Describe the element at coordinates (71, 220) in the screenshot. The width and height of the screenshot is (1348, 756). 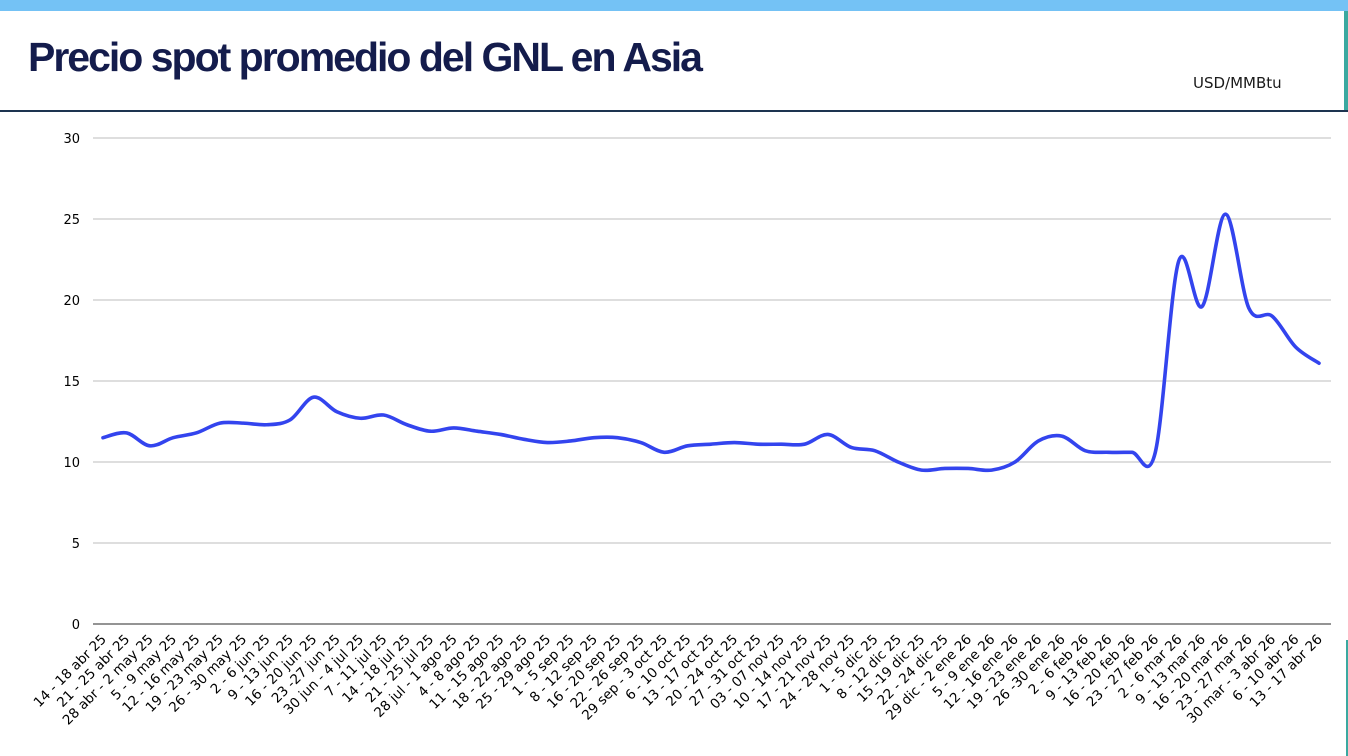
I see `y-tick-label: 25` at that location.